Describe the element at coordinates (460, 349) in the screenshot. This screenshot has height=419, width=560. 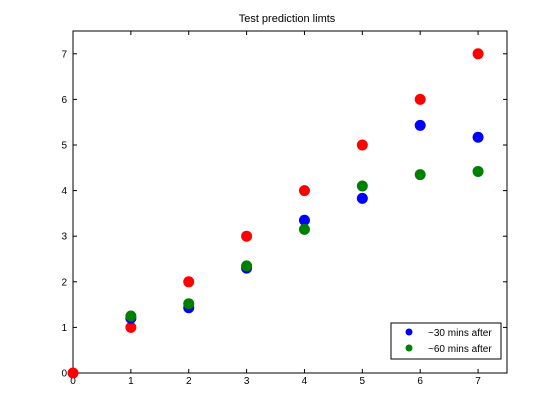
I see `legend-label-60: ~60 mins after` at that location.